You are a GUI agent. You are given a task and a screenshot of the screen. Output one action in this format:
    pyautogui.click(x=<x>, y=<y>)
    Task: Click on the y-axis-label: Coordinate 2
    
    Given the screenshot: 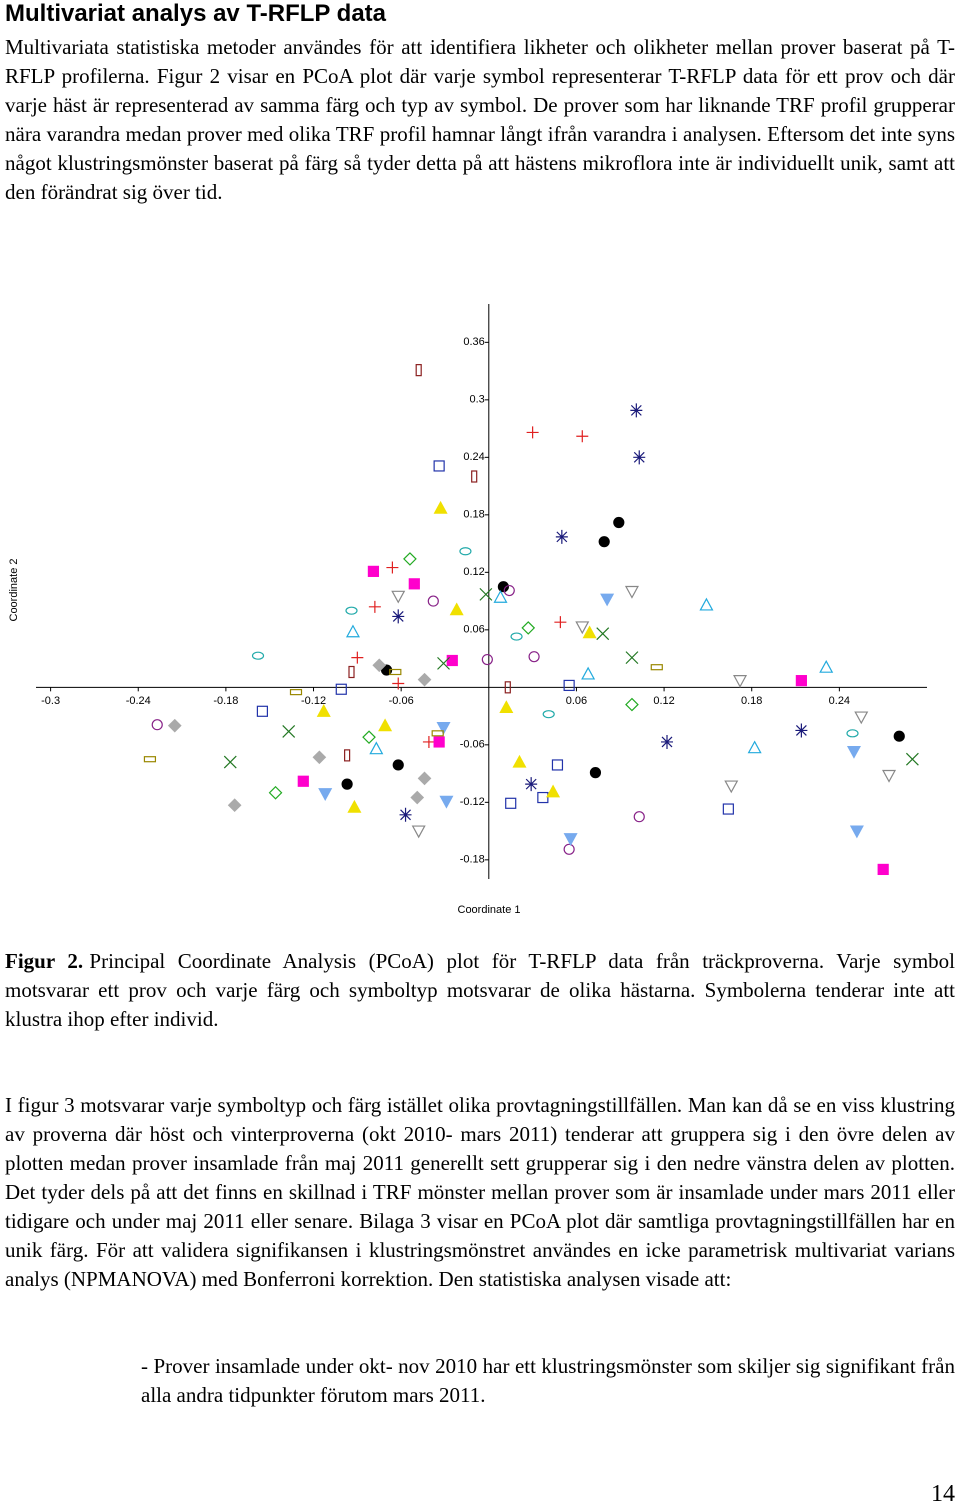 What is the action you would take?
    pyautogui.click(x=14, y=590)
    